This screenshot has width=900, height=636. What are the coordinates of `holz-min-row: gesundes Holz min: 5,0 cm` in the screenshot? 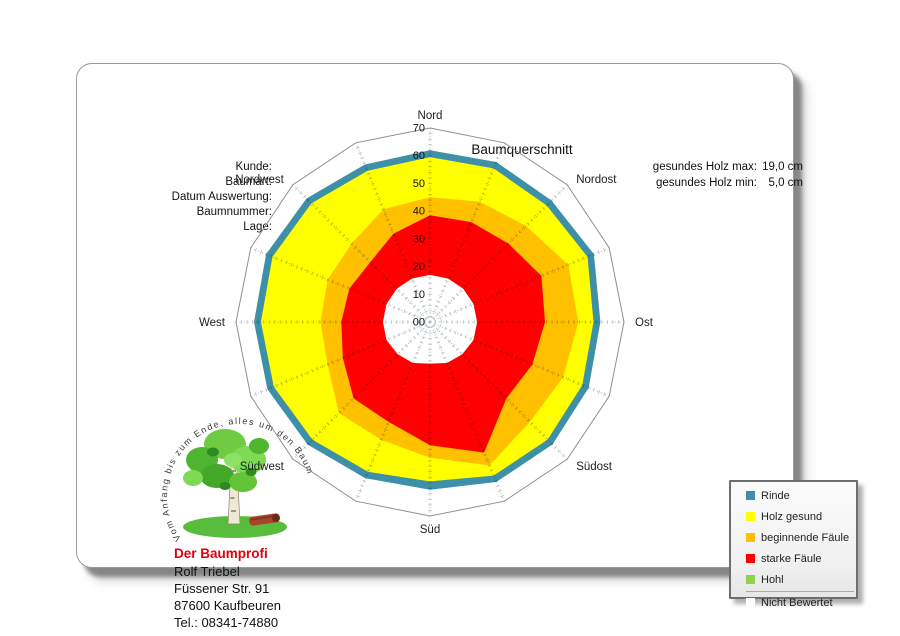 It's located at (704, 184).